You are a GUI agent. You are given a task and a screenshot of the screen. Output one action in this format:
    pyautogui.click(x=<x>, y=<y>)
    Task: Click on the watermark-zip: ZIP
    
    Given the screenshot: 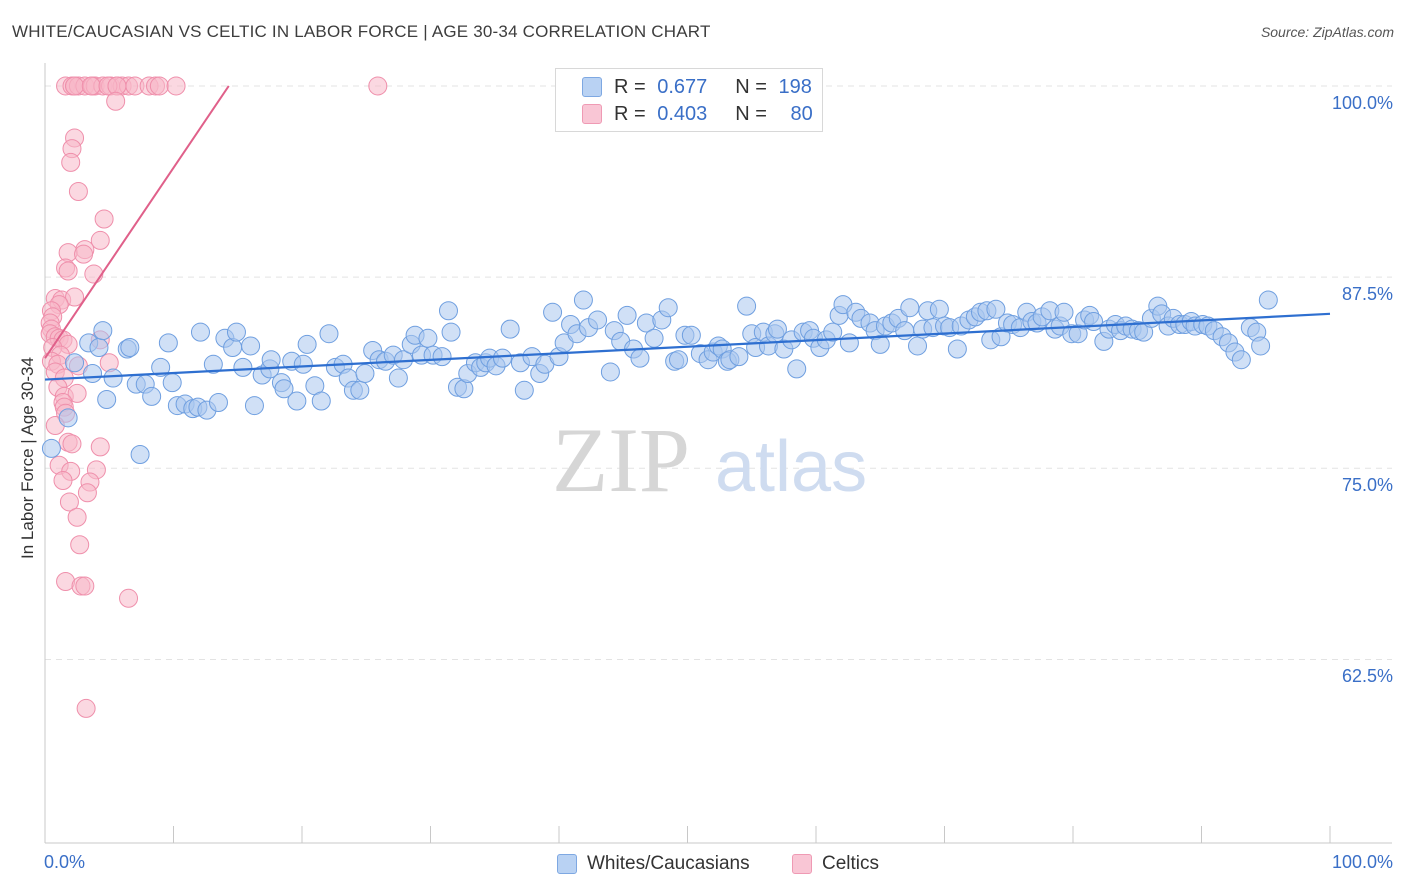 What is the action you would take?
    pyautogui.click(x=621, y=460)
    